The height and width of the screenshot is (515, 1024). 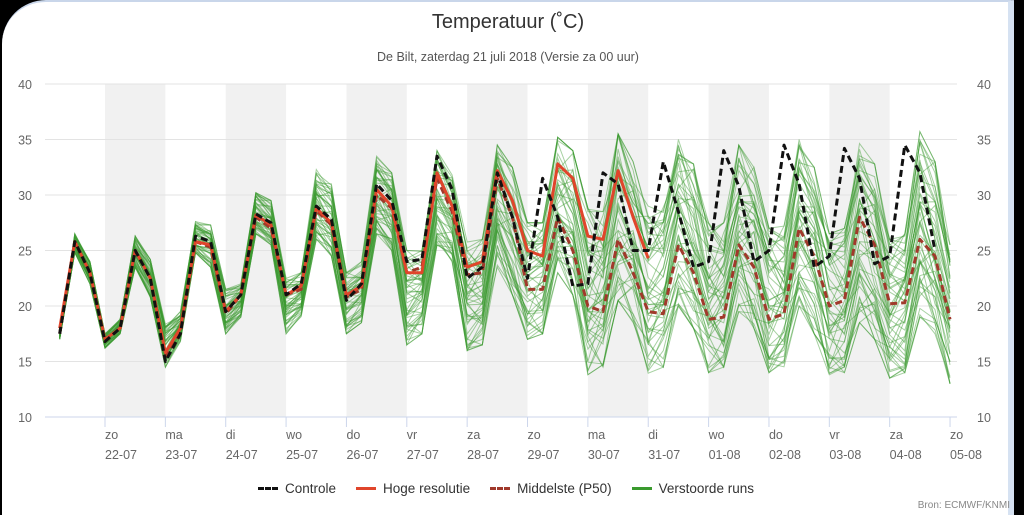 I want to click on x-tick-date: 26-07, so click(x=362, y=455).